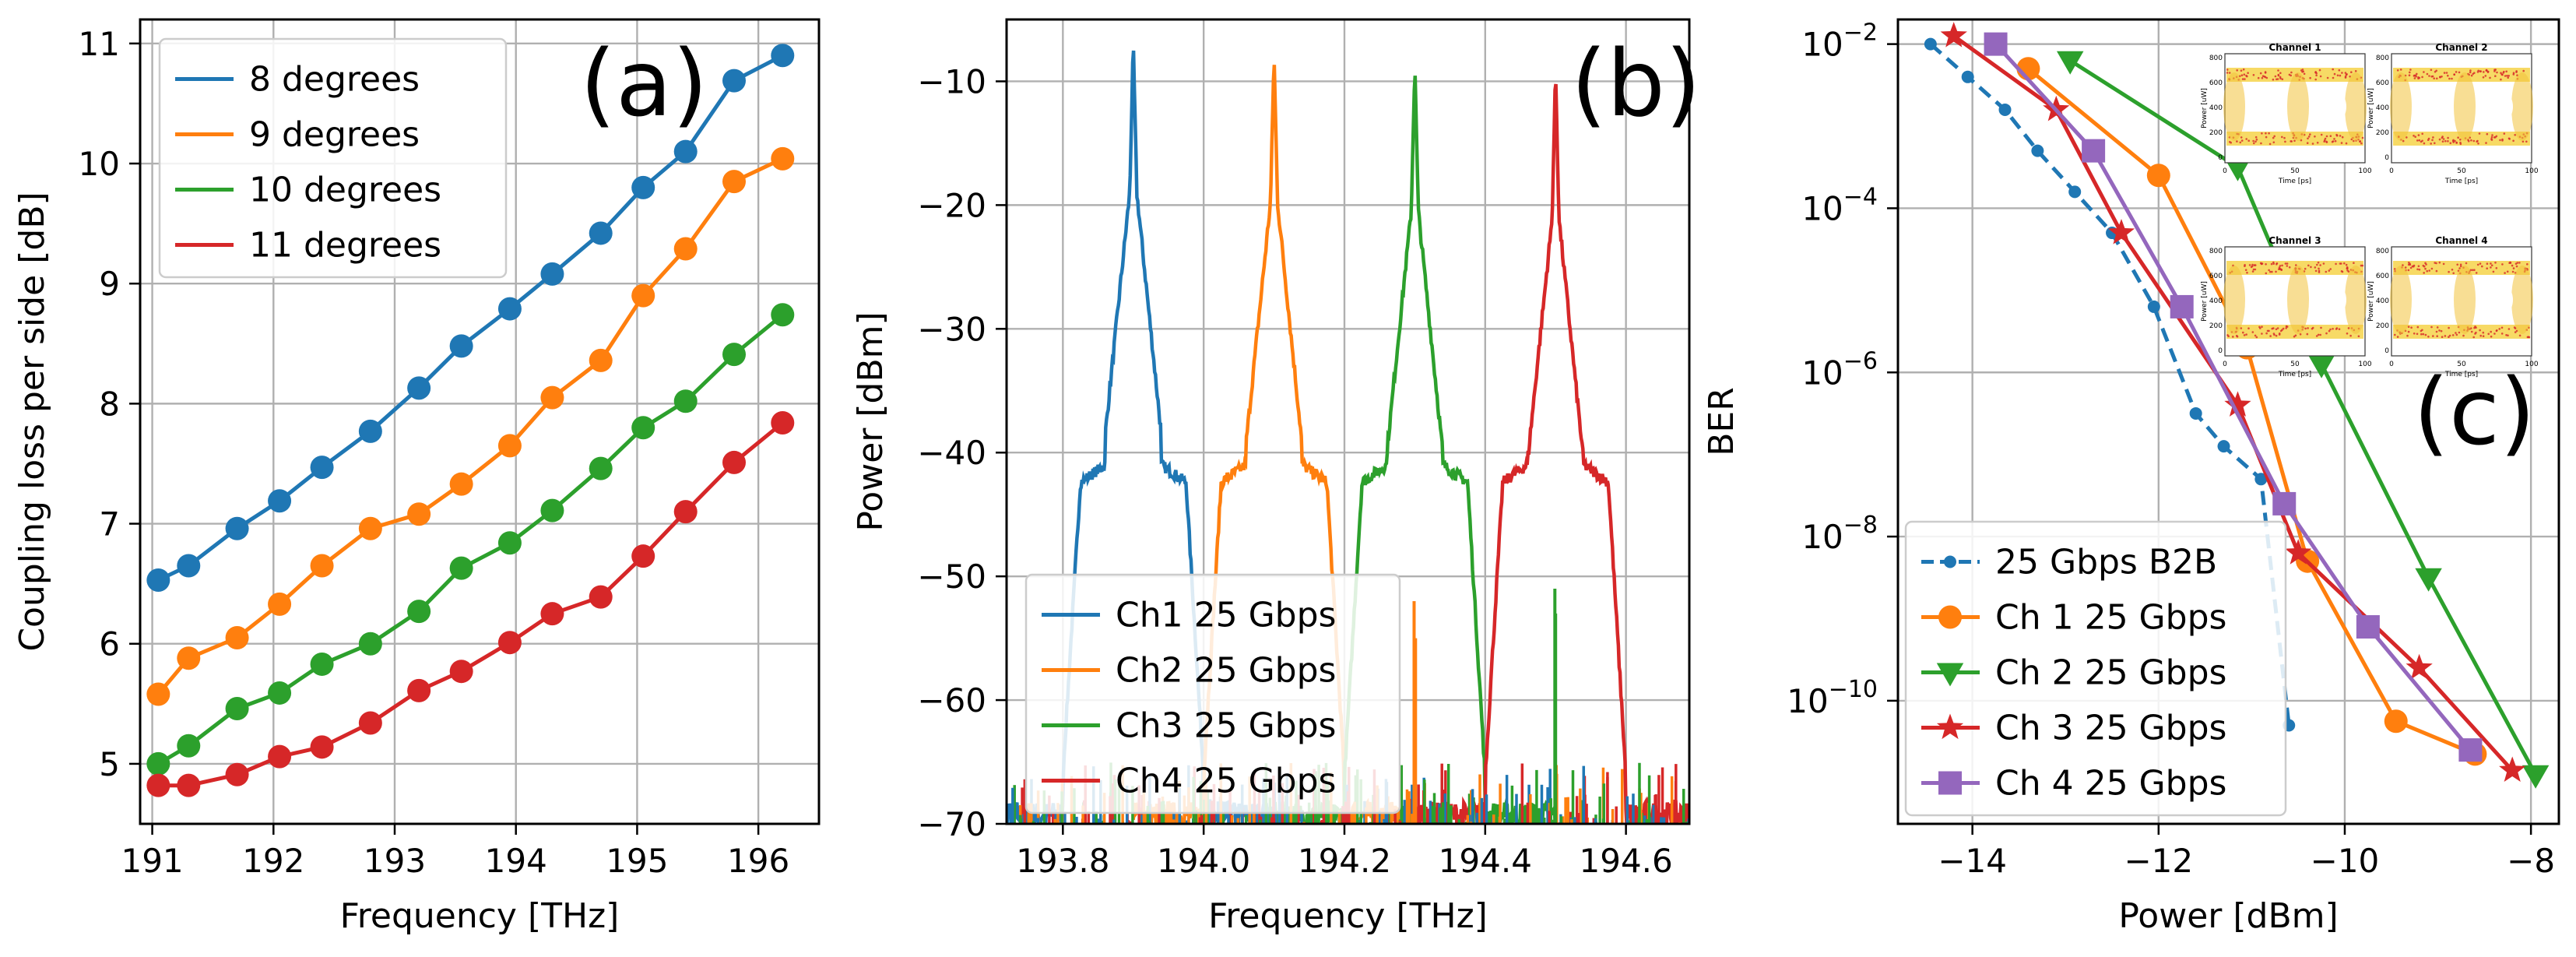 This screenshot has width=2576, height=957. I want to click on eye-x-tick: 50, so click(2461, 171).